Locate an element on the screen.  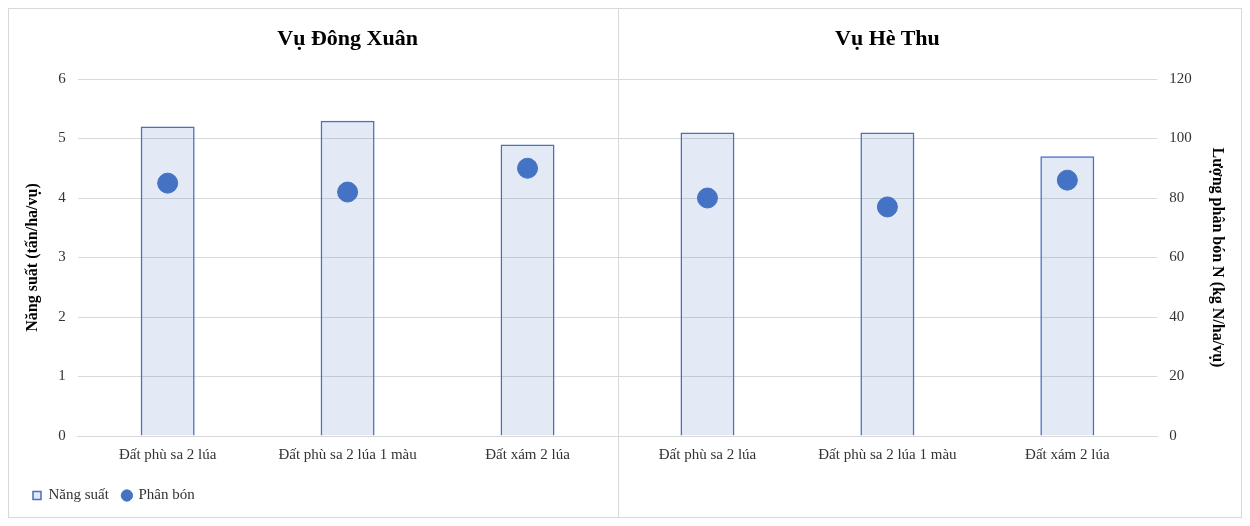
y-axis-title: Năng suất (tấn/ha/vụ) is located at coordinates (31, 257).